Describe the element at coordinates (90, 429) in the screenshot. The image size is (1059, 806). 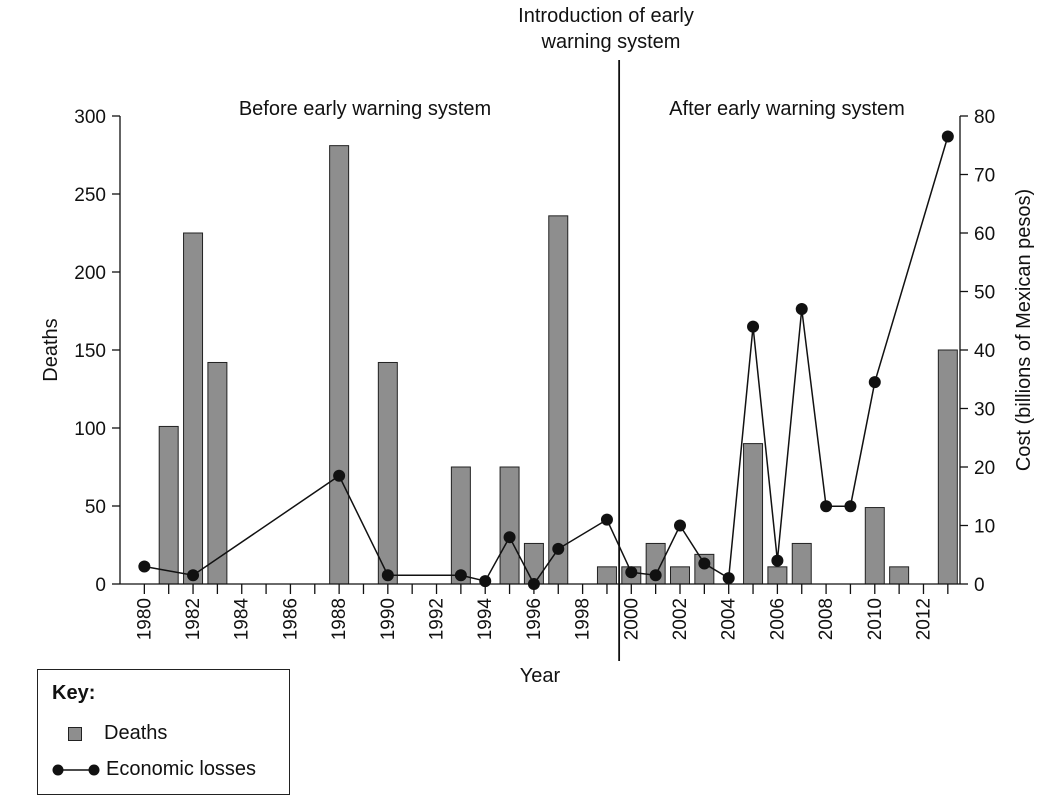
I see `y-left-tick-label: 100` at that location.